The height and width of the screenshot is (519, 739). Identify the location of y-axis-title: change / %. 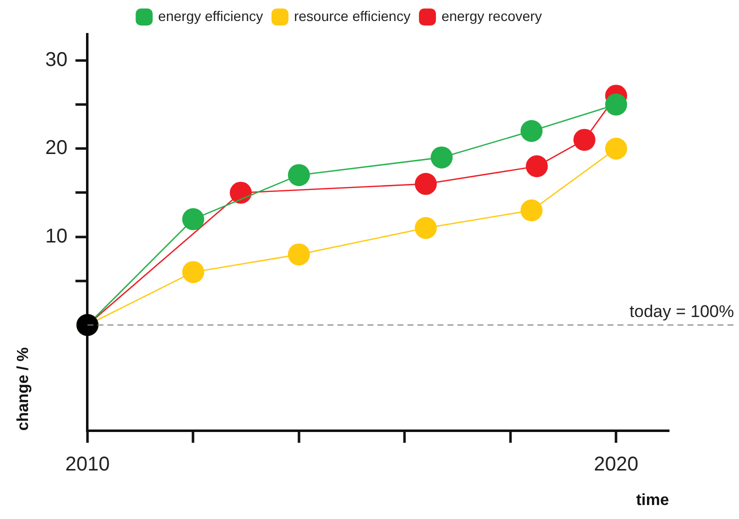
(23, 389).